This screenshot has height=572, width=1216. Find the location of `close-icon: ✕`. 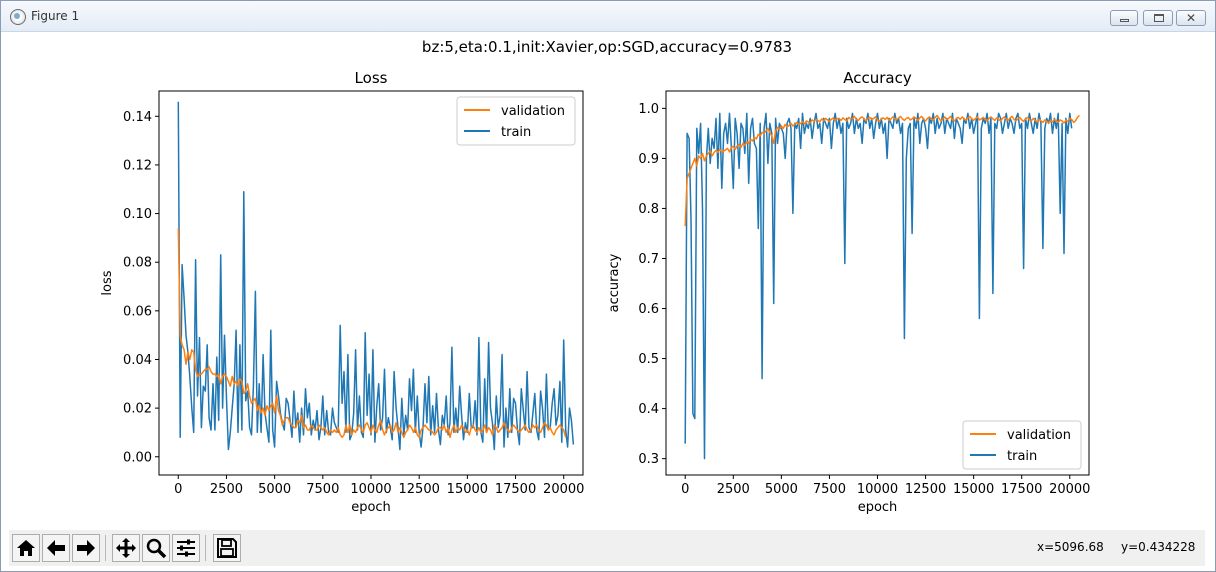

close-icon: ✕ is located at coordinates (1191, 18).